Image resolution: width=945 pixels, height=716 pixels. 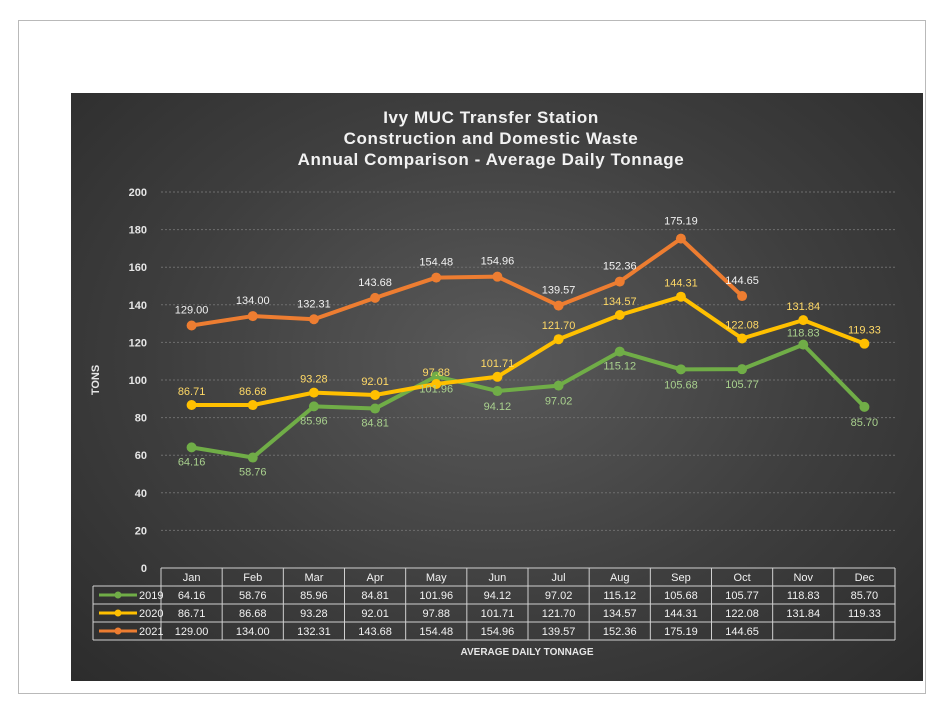 I want to click on y-tick-label: 20, so click(x=141, y=531).